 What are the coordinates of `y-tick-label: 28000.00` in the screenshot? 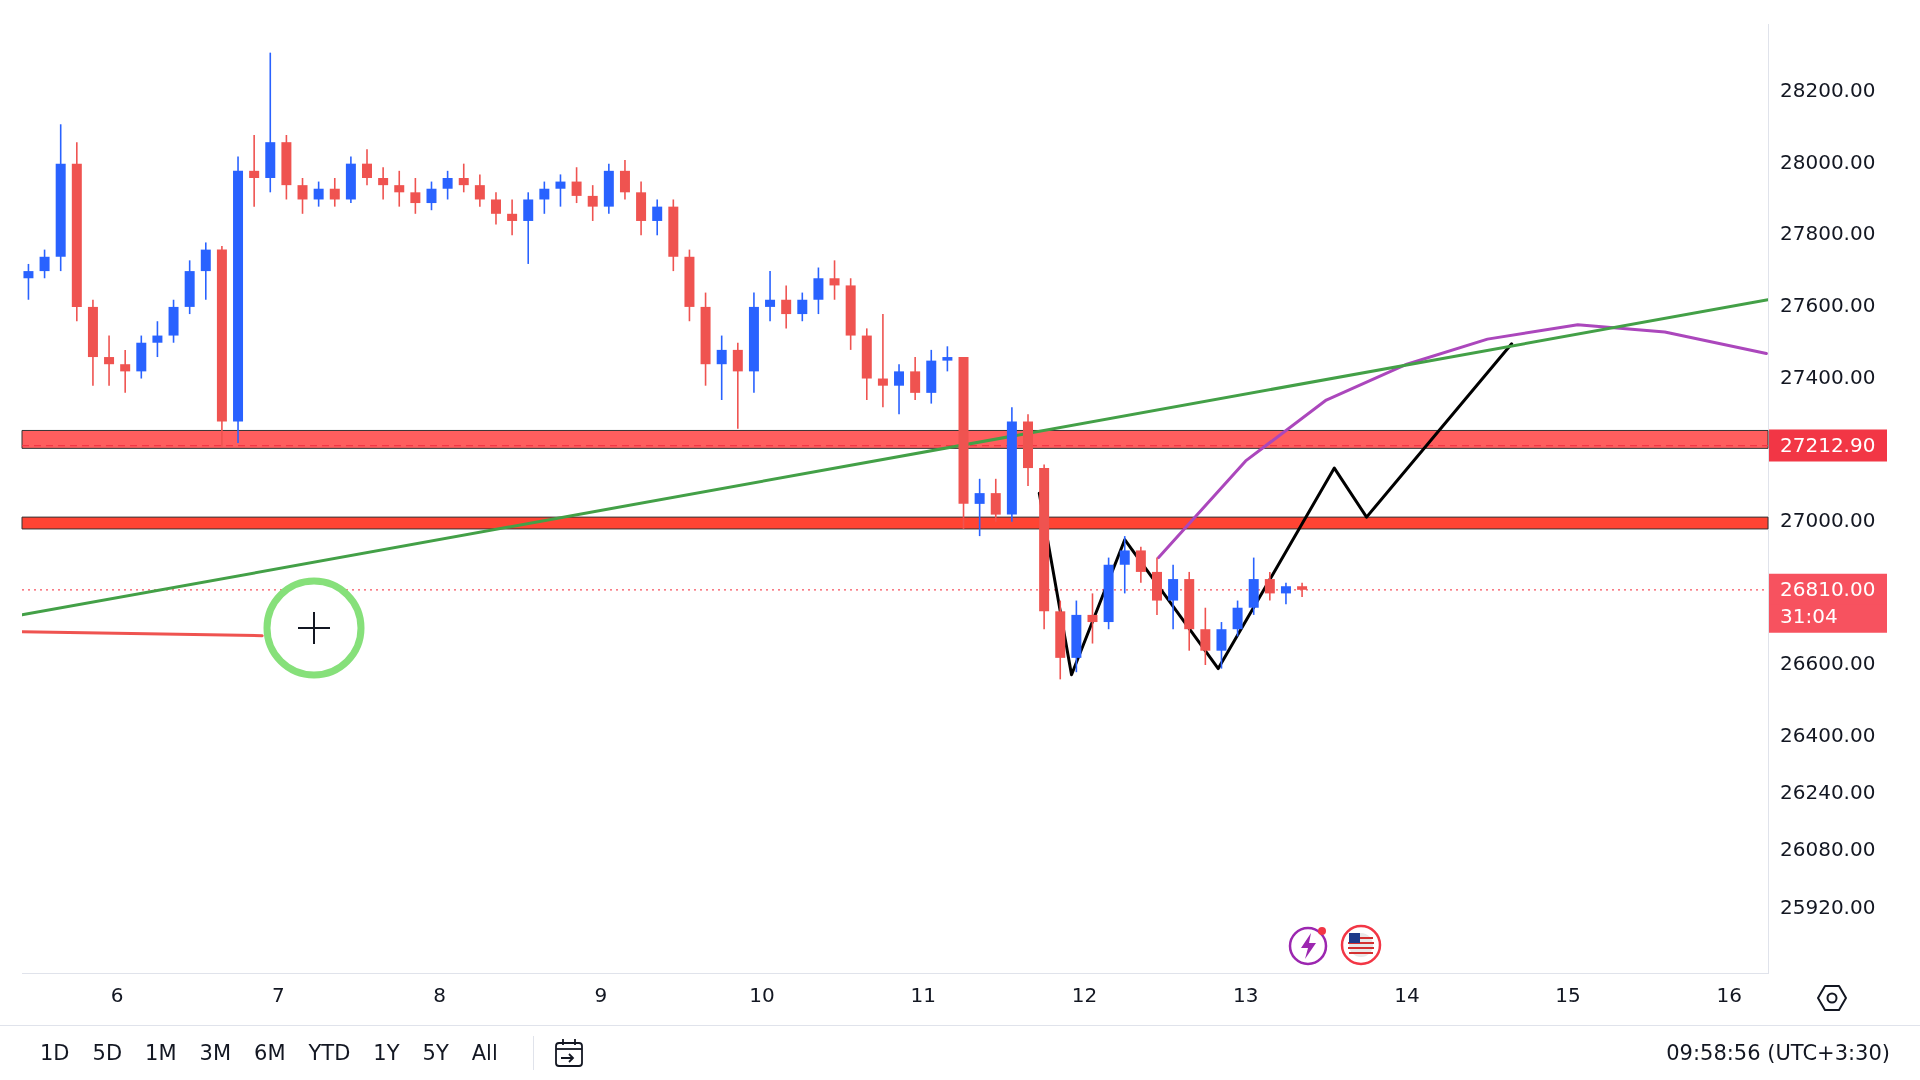 It's located at (1828, 161).